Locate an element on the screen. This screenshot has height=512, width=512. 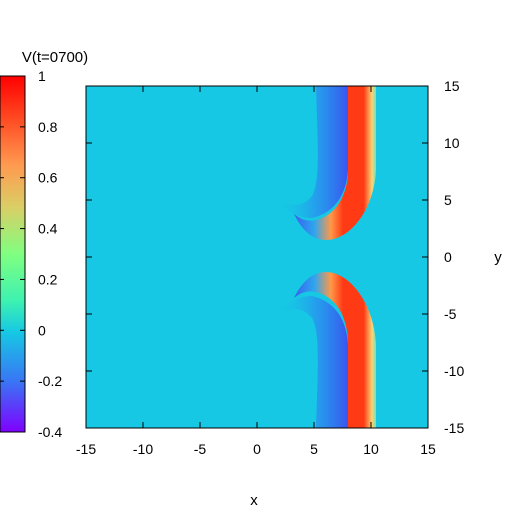
y-axis-label: y is located at coordinates (498, 257).